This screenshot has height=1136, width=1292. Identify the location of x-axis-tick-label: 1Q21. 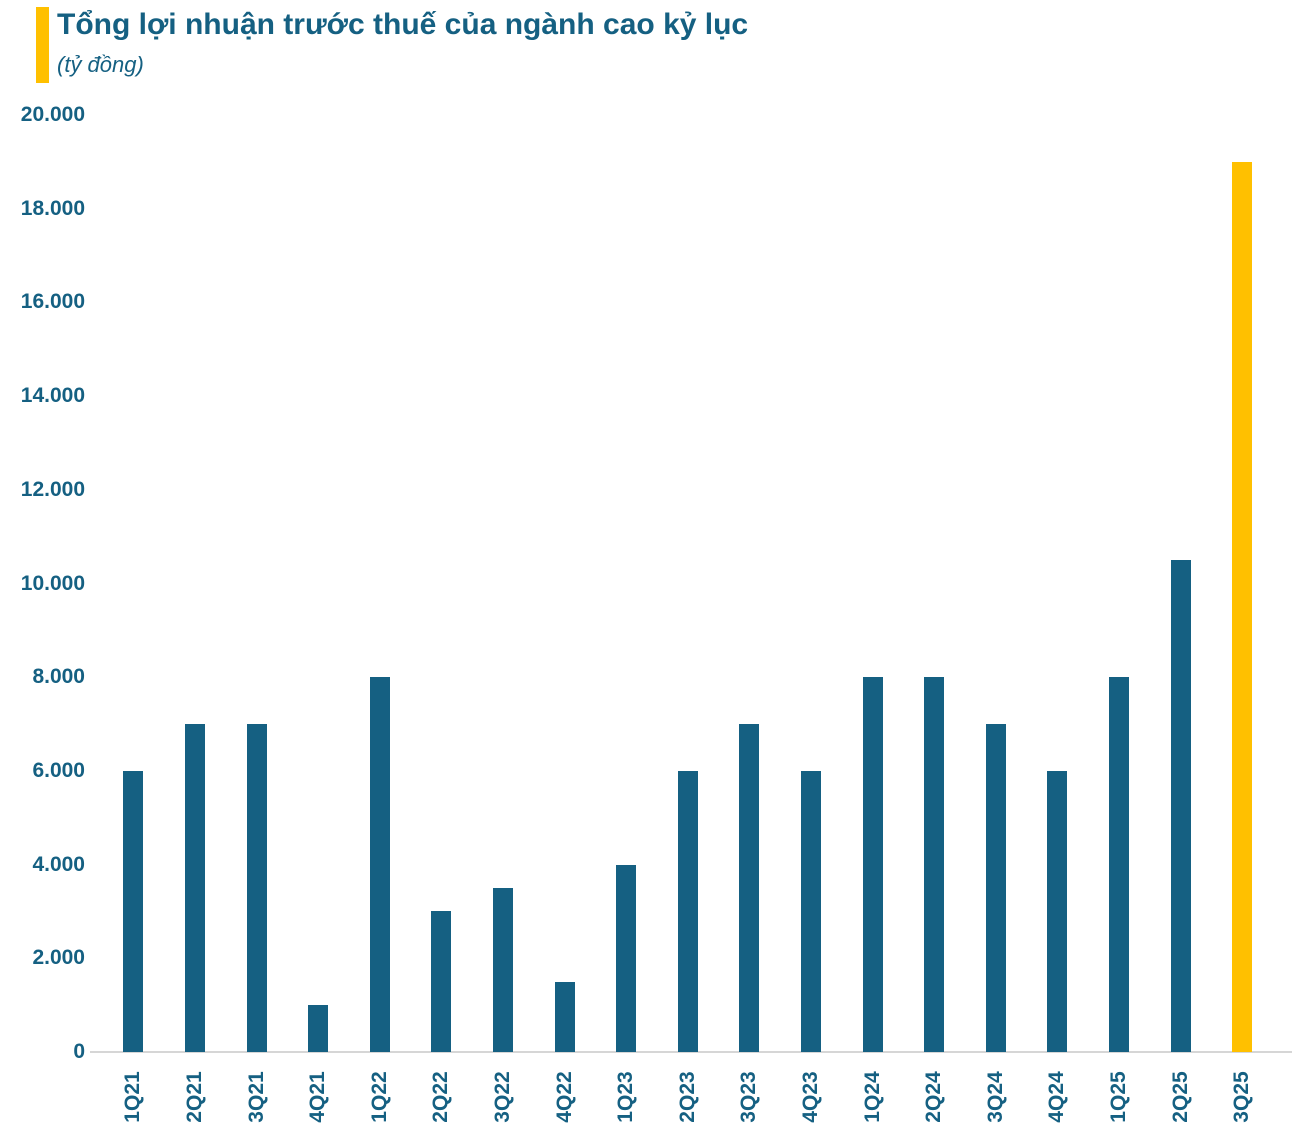
(133, 1097).